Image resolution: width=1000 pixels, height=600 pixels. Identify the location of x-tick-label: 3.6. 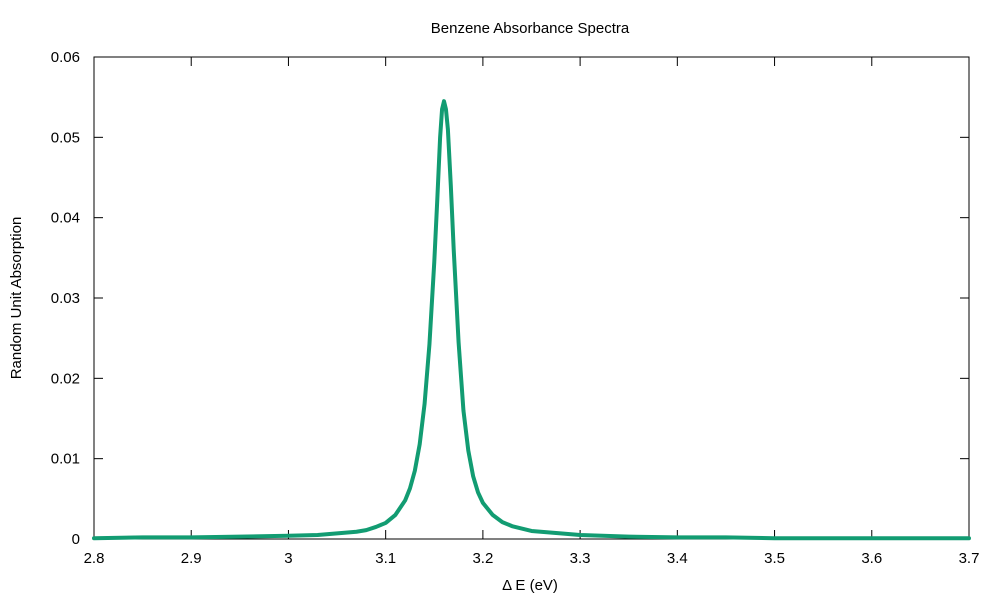
(871, 558).